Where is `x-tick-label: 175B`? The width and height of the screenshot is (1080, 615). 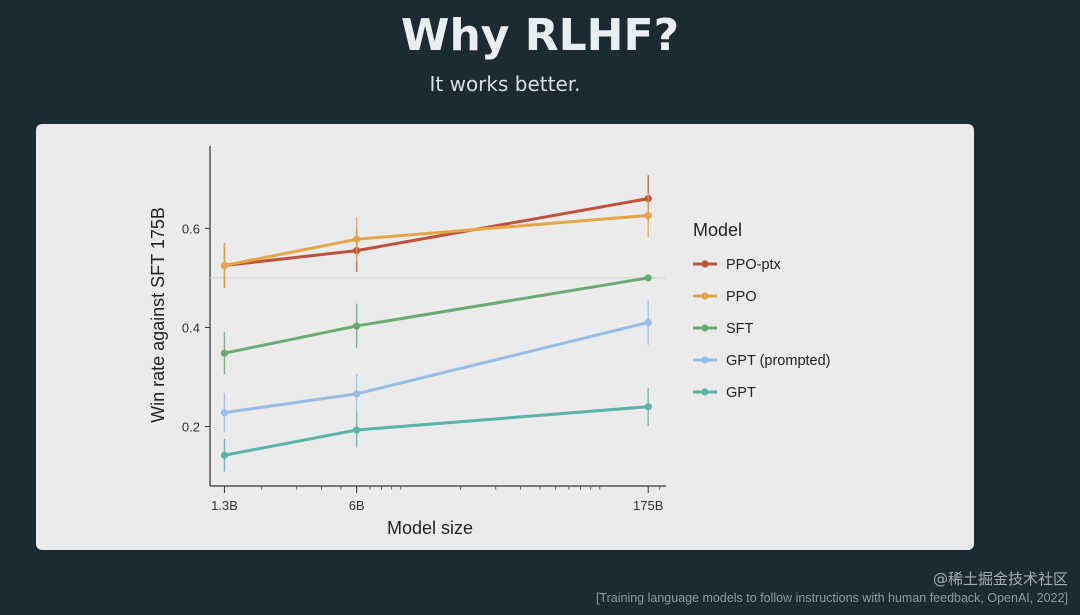
x-tick-label: 175B is located at coordinates (648, 505).